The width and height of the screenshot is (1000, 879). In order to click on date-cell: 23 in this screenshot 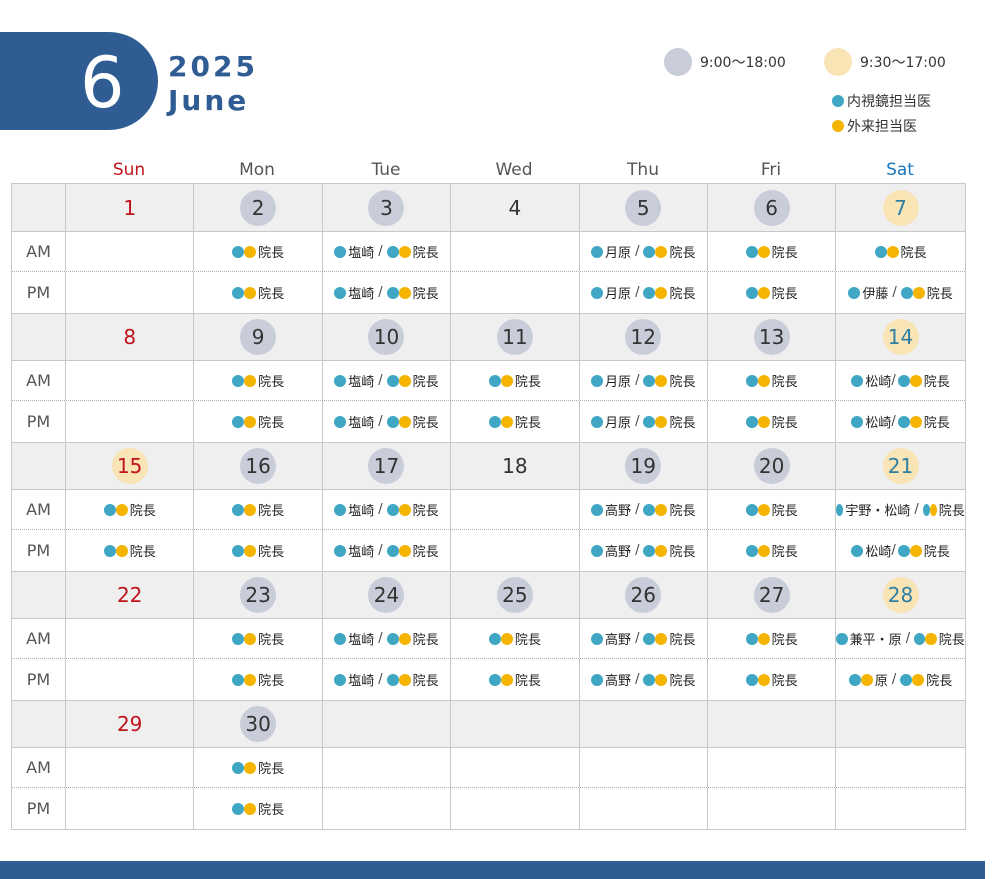, I will do `click(258, 595)`.